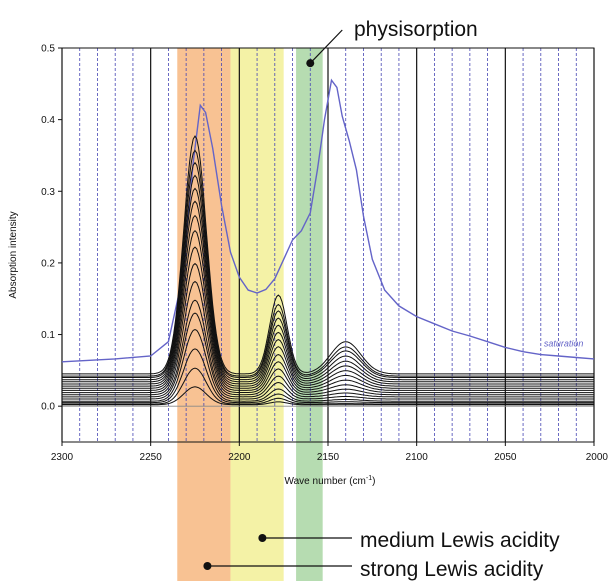 This screenshot has height=581, width=609. Describe the element at coordinates (48, 49) in the screenshot. I see `y-tick-label: 0.5` at that location.